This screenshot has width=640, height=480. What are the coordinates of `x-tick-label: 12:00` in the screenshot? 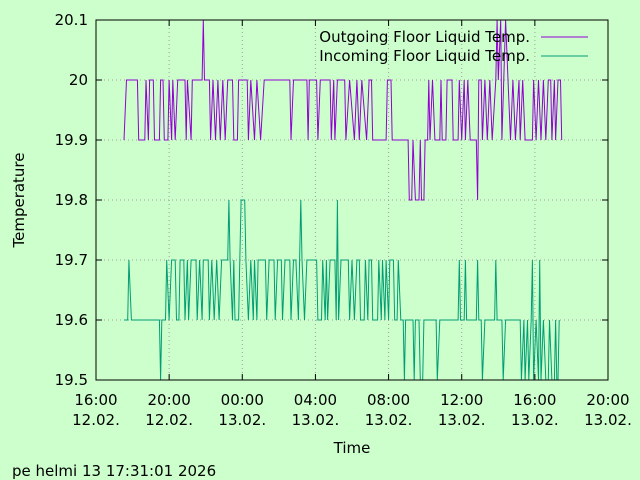 It's located at (461, 400).